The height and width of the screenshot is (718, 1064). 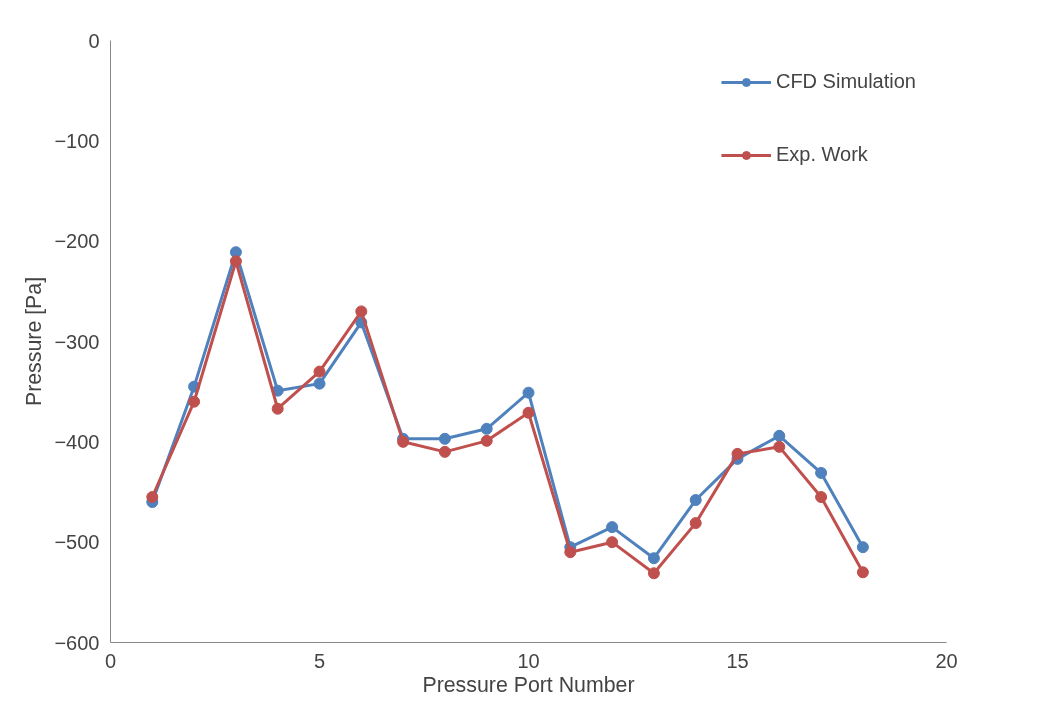 What do you see at coordinates (77, 542) in the screenshot?
I see `y-tick-label: −500` at bounding box center [77, 542].